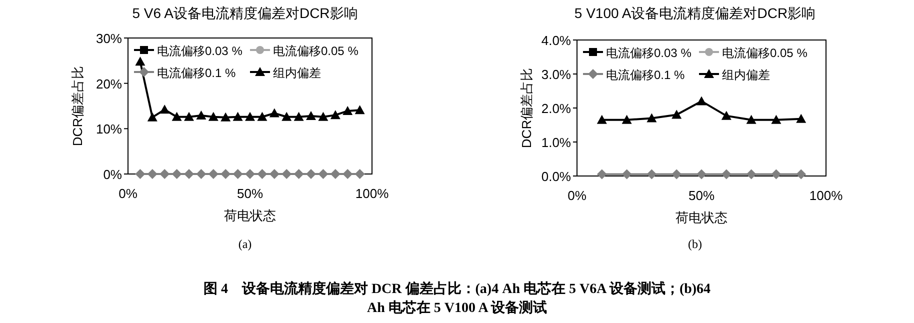 The width and height of the screenshot is (914, 323). Describe the element at coordinates (556, 74) in the screenshot. I see `y-tick-label: 3.0%` at that location.